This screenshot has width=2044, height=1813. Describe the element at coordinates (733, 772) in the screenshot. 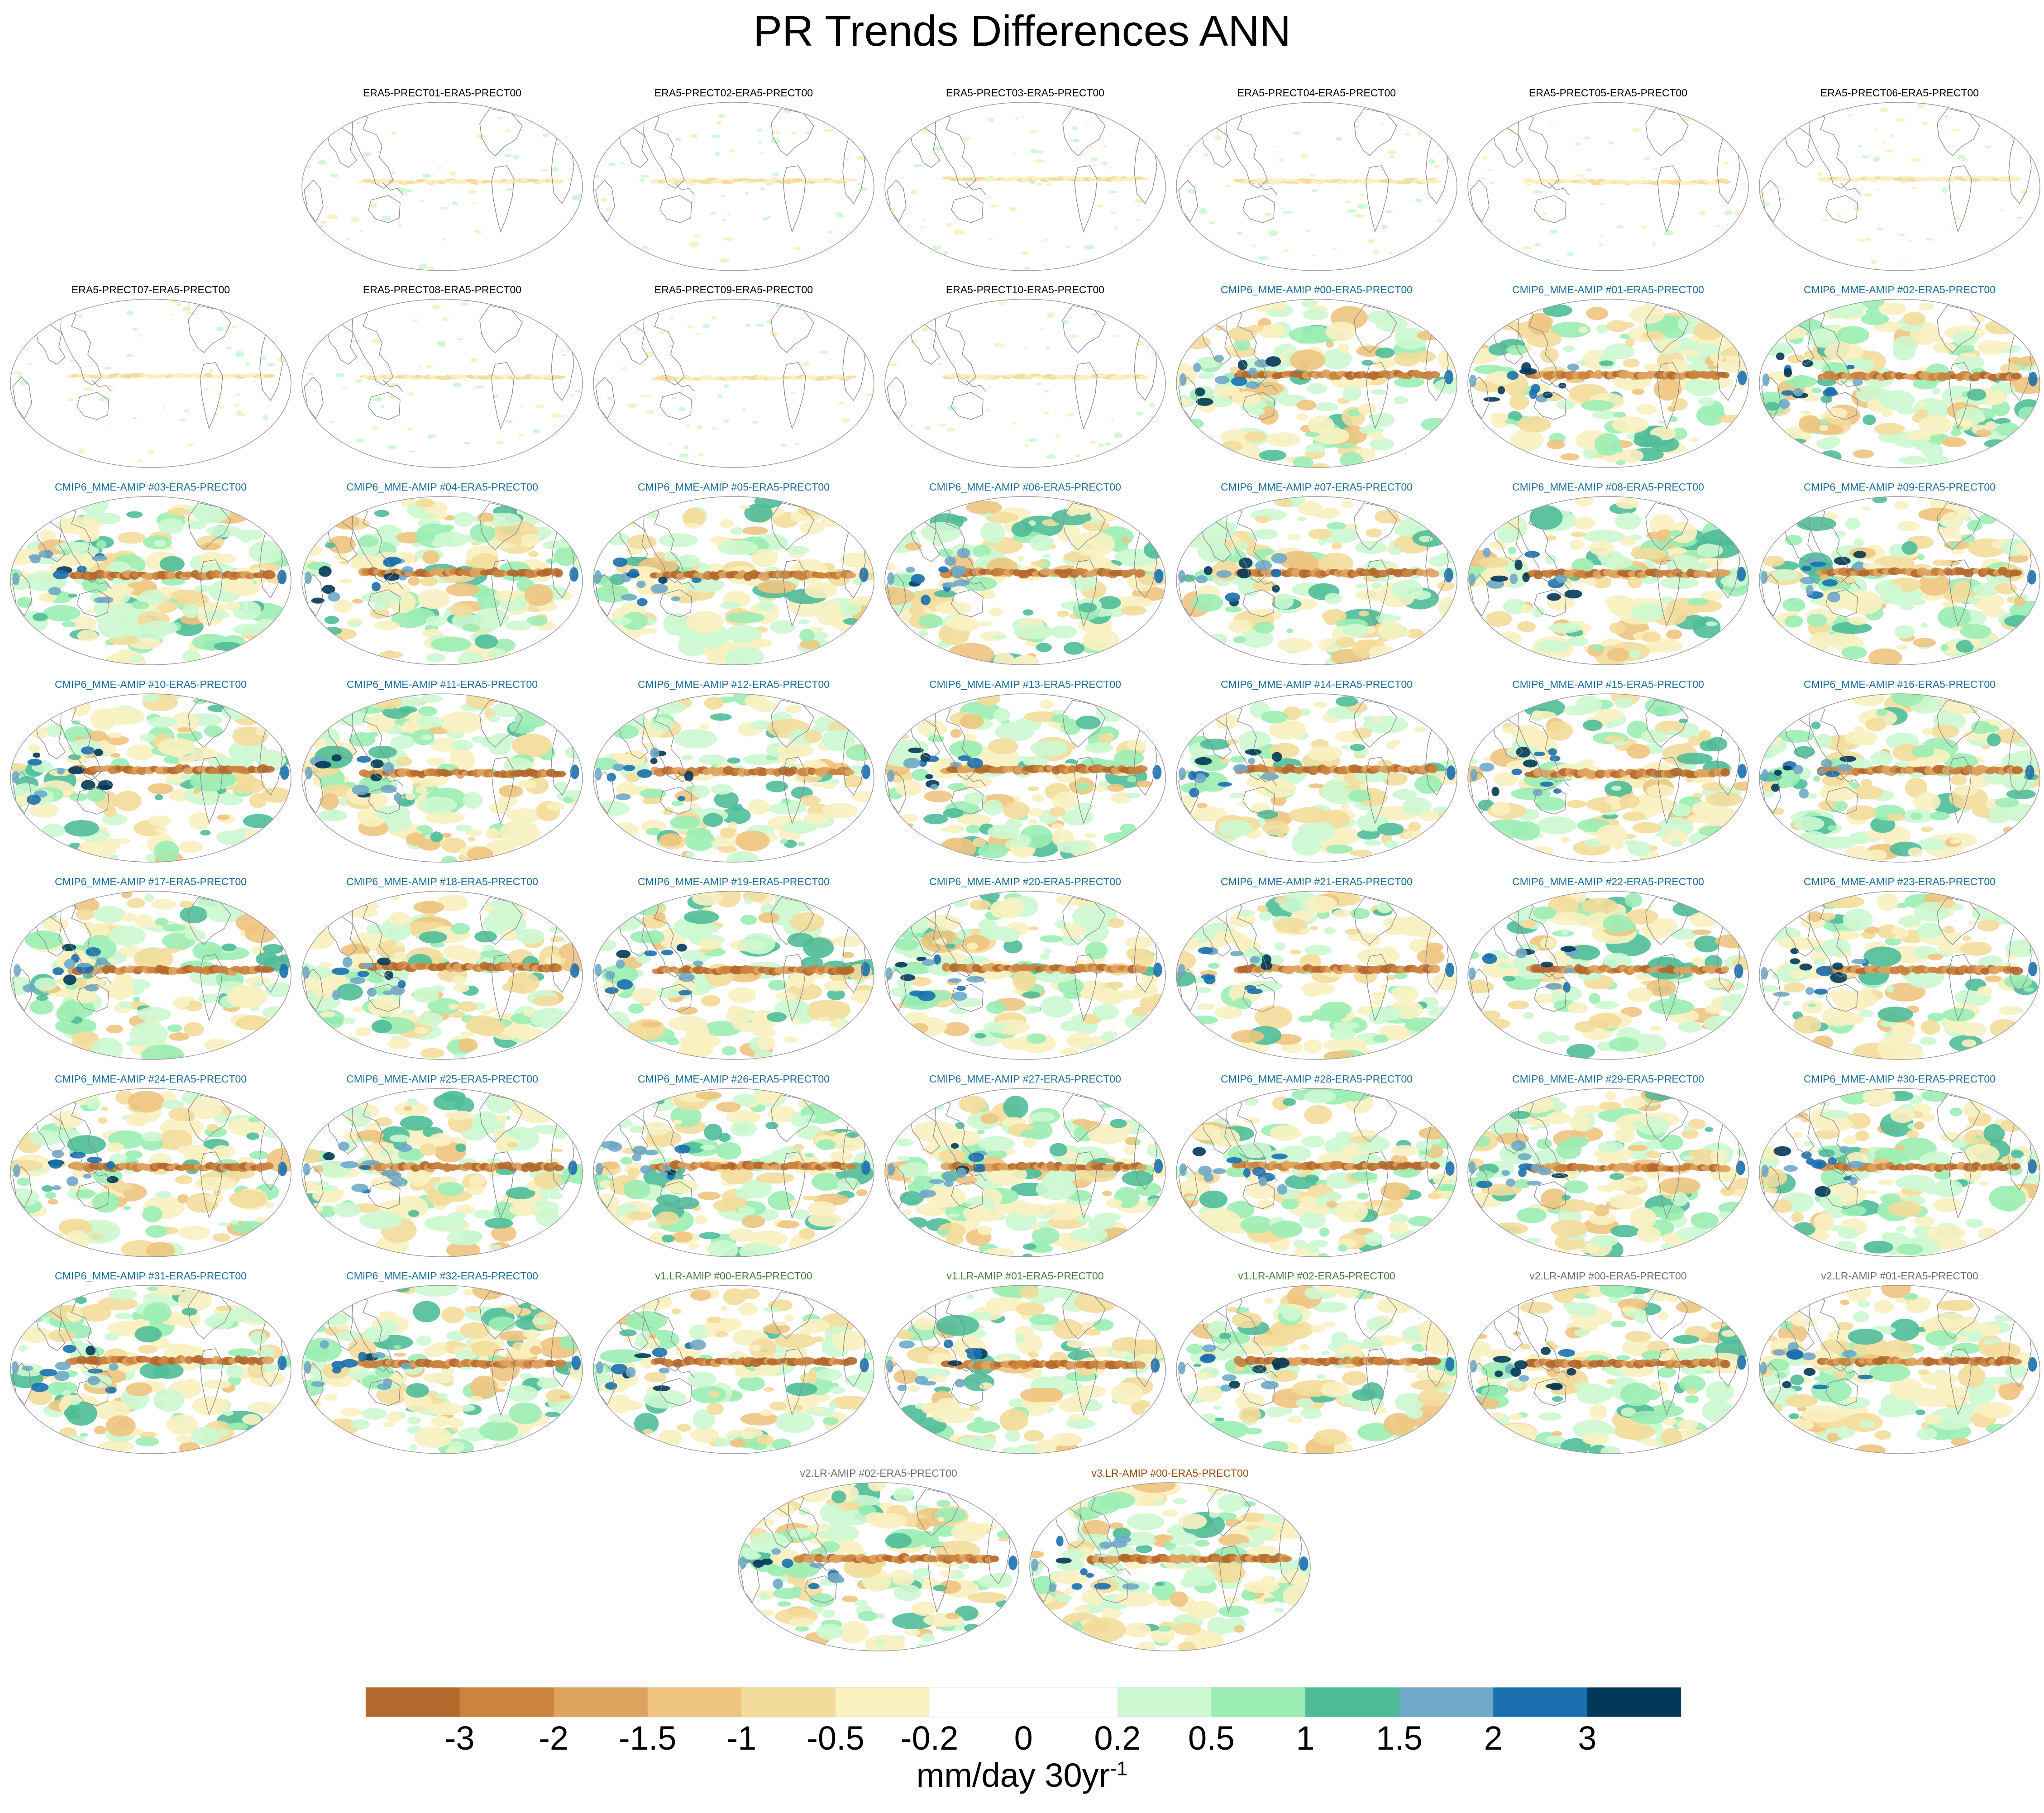

I see `map-panel: CMIP6_MME-AMIP #12-ERA5-PRECT00` at that location.